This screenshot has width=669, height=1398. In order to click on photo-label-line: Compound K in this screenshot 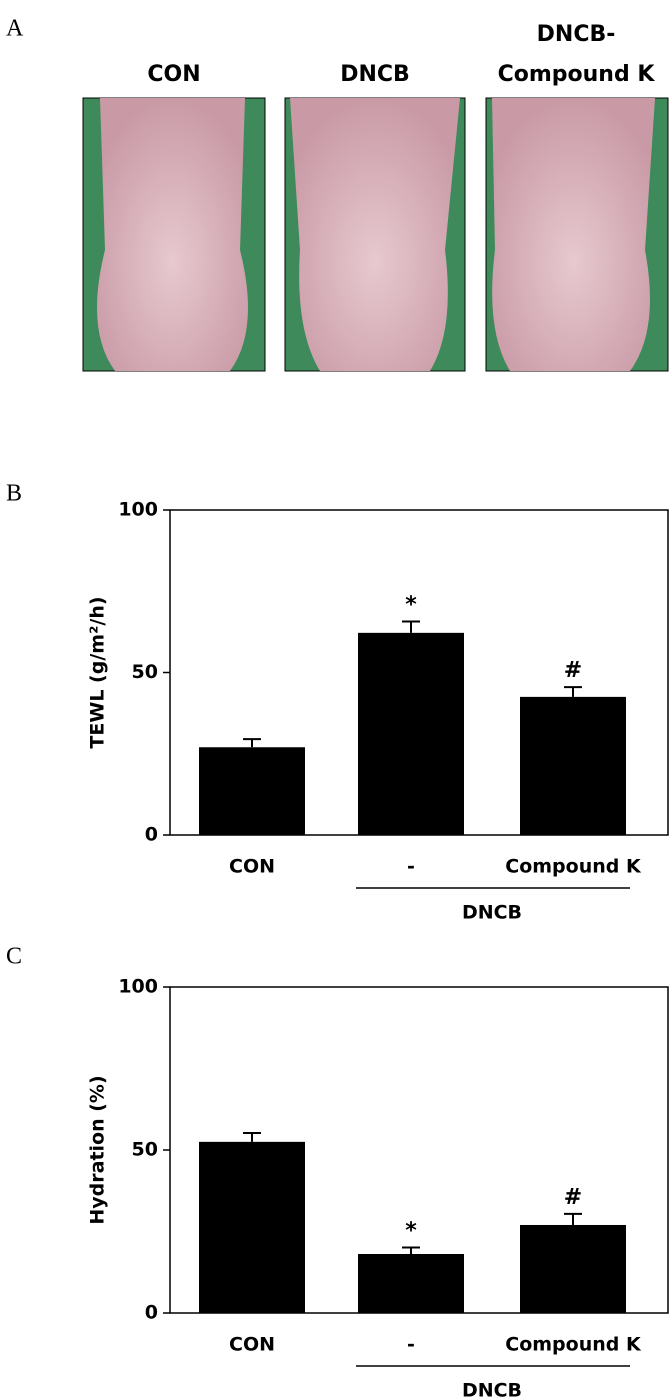, I will do `click(577, 74)`.